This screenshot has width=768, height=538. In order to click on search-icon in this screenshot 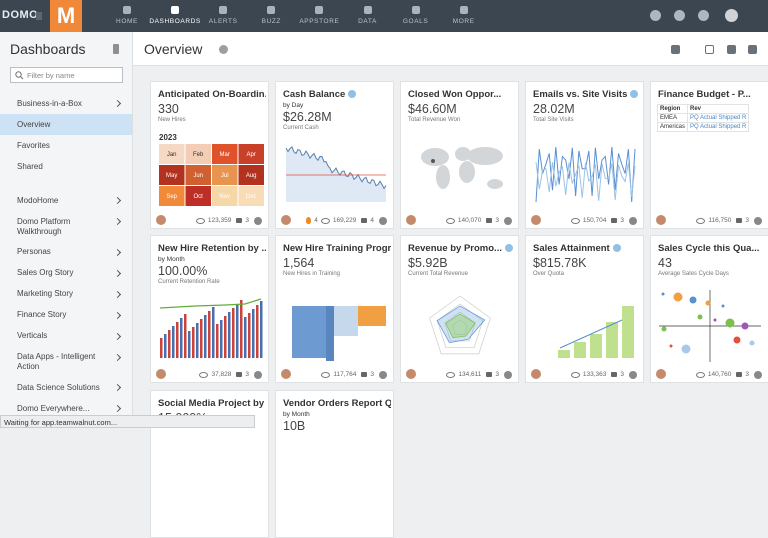, I will do `click(655, 15)`.